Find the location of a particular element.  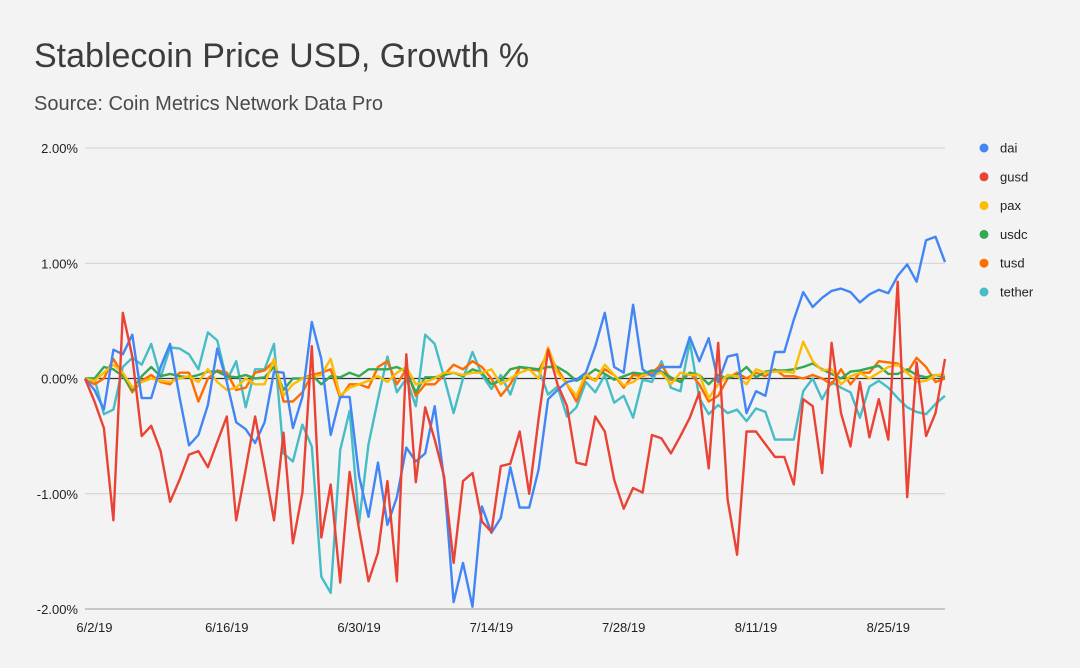

chart-title: Stablecoin Price USD, Growth % is located at coordinates (281, 56).